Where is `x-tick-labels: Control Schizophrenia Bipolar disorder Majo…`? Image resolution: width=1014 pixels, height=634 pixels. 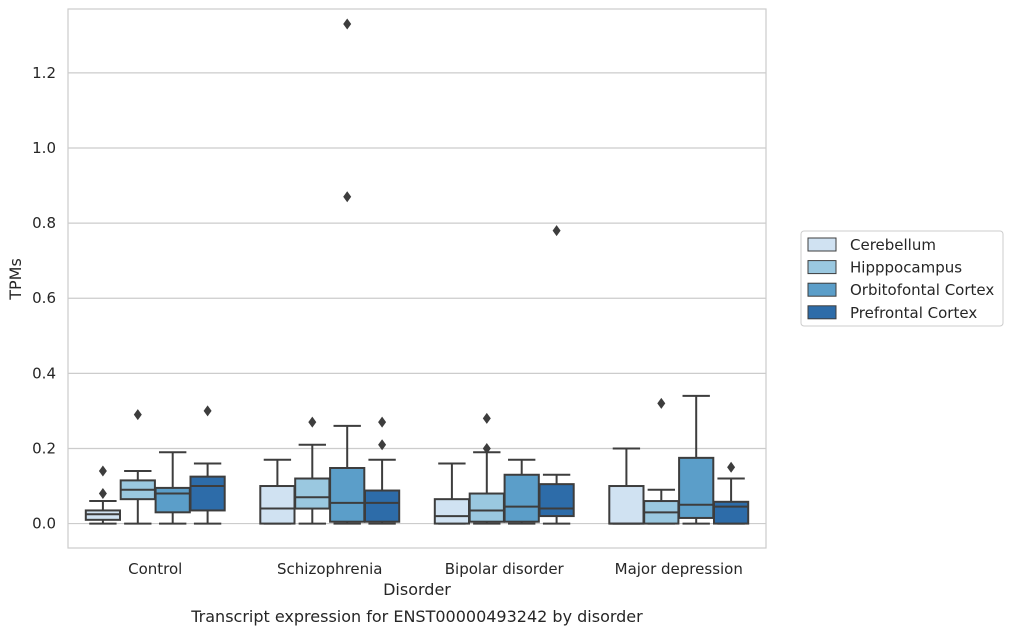
x-tick-labels: Control Schizophrenia Bipolar disorder Majo… is located at coordinates (435, 569).